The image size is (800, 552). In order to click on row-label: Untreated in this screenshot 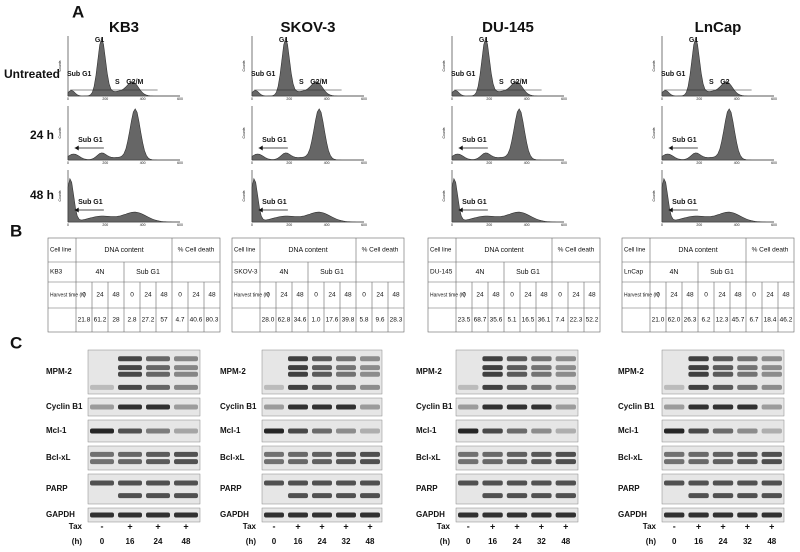, I will do `click(32, 74)`.